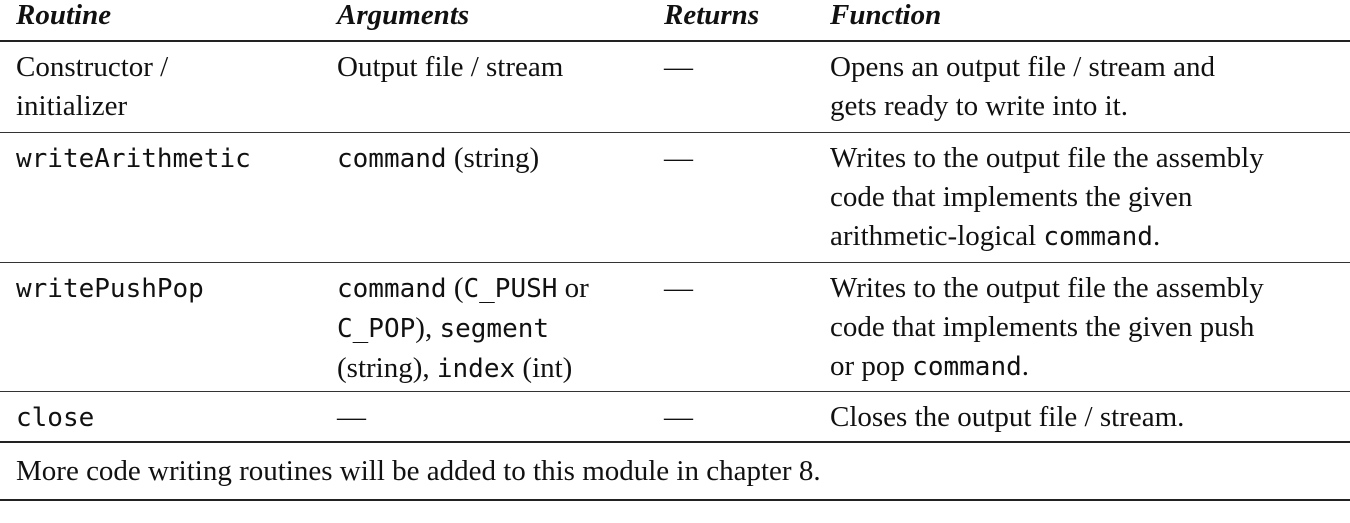 Image resolution: width=1350 pixels, height=523 pixels. Describe the element at coordinates (544, 368) in the screenshot. I see `arg-int: (int)` at that location.